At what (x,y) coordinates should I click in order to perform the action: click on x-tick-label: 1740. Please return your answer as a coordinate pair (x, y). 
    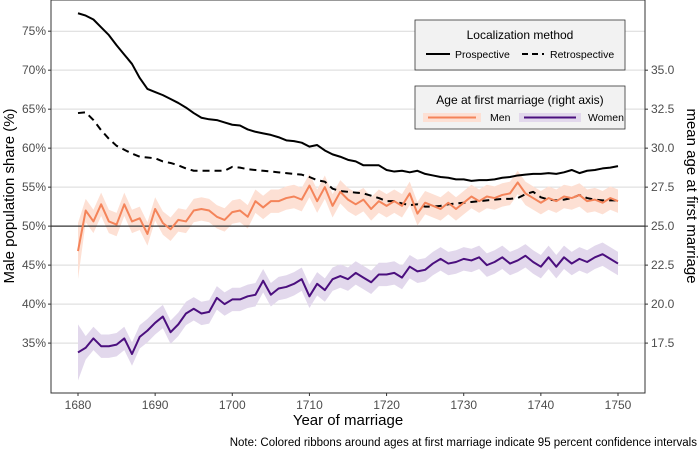
    Looking at the image, I should click on (541, 405).